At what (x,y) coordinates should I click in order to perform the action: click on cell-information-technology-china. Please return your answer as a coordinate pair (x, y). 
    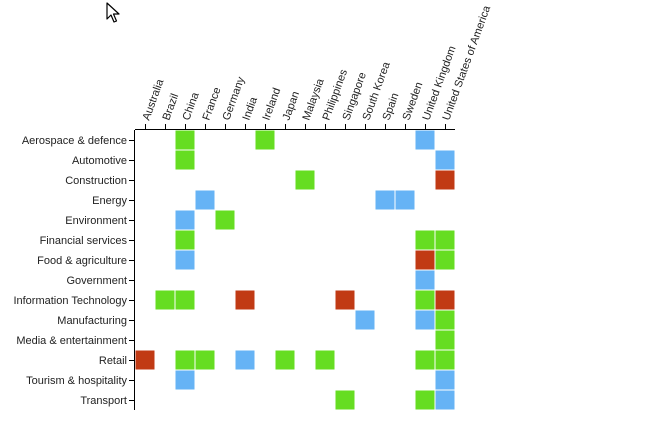
    Looking at the image, I should click on (185, 300).